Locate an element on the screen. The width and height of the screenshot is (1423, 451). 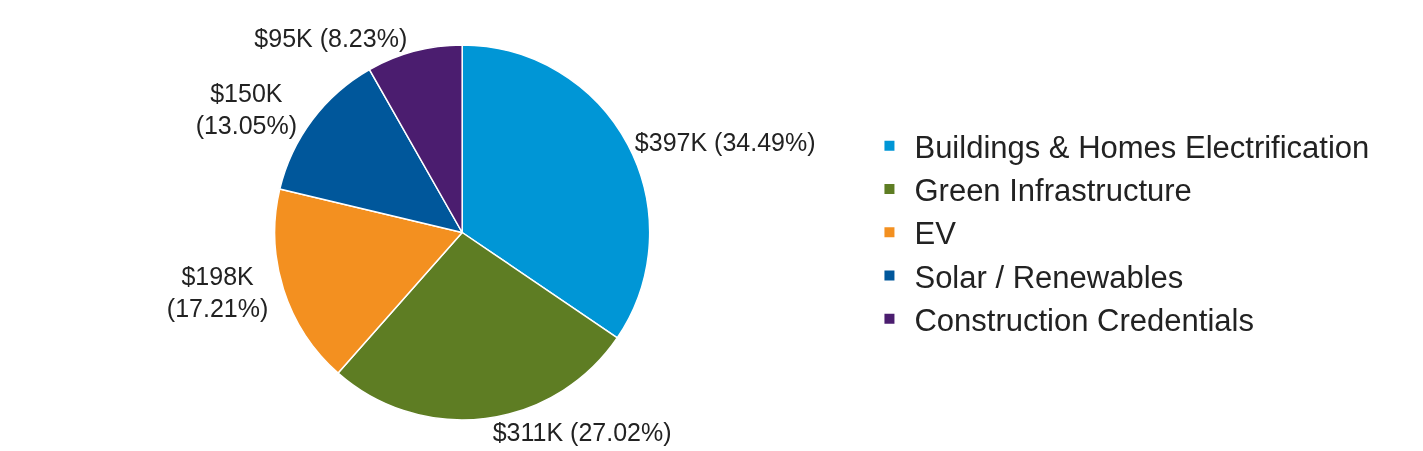
data-label: $397K (34.49%) is located at coordinates (725, 141).